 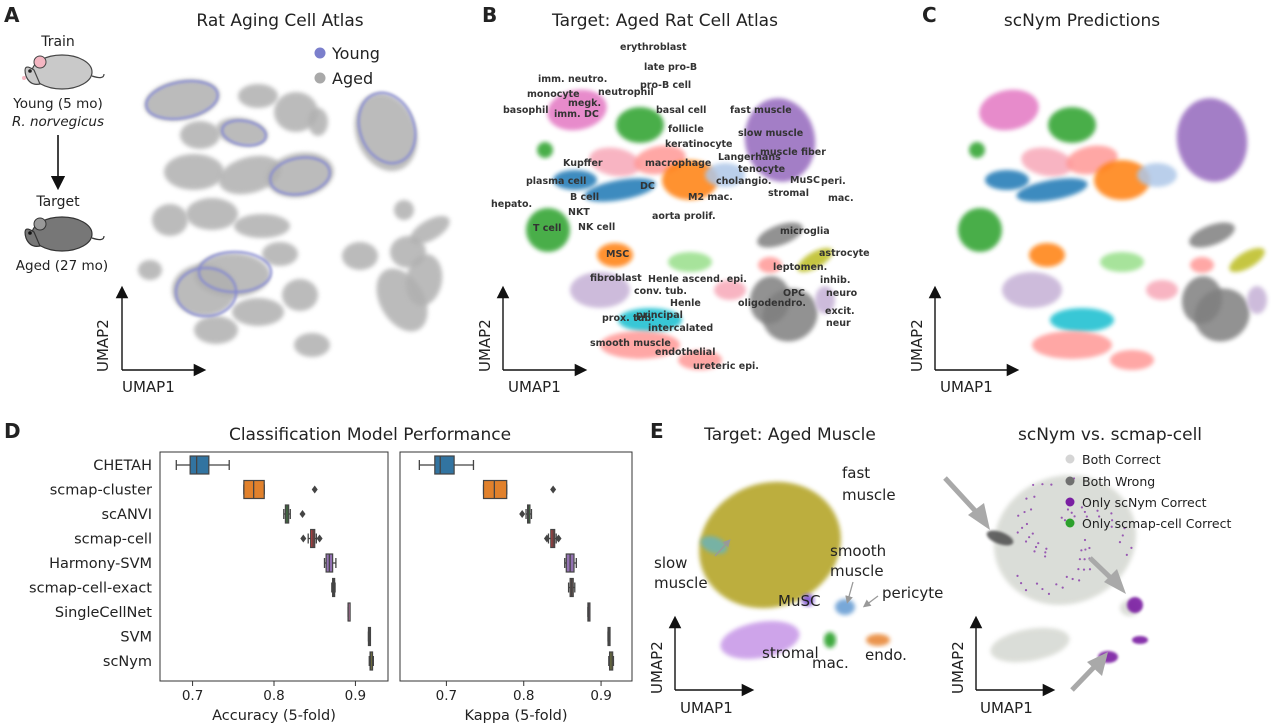 What do you see at coordinates (579, 212) in the screenshot?
I see `cell-type-label: NKT` at bounding box center [579, 212].